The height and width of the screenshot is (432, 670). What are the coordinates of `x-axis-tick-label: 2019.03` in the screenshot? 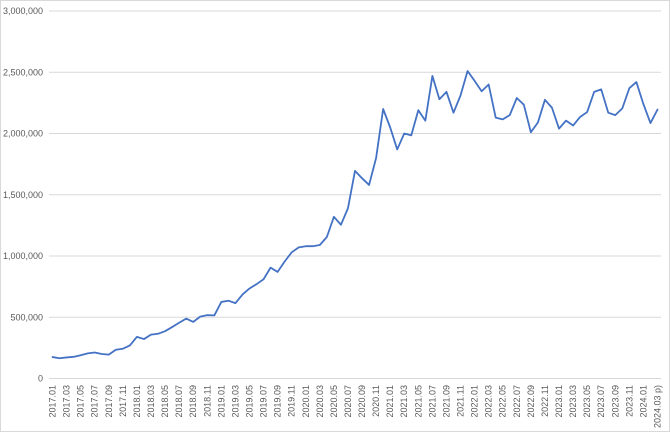 It's located at (235, 401).